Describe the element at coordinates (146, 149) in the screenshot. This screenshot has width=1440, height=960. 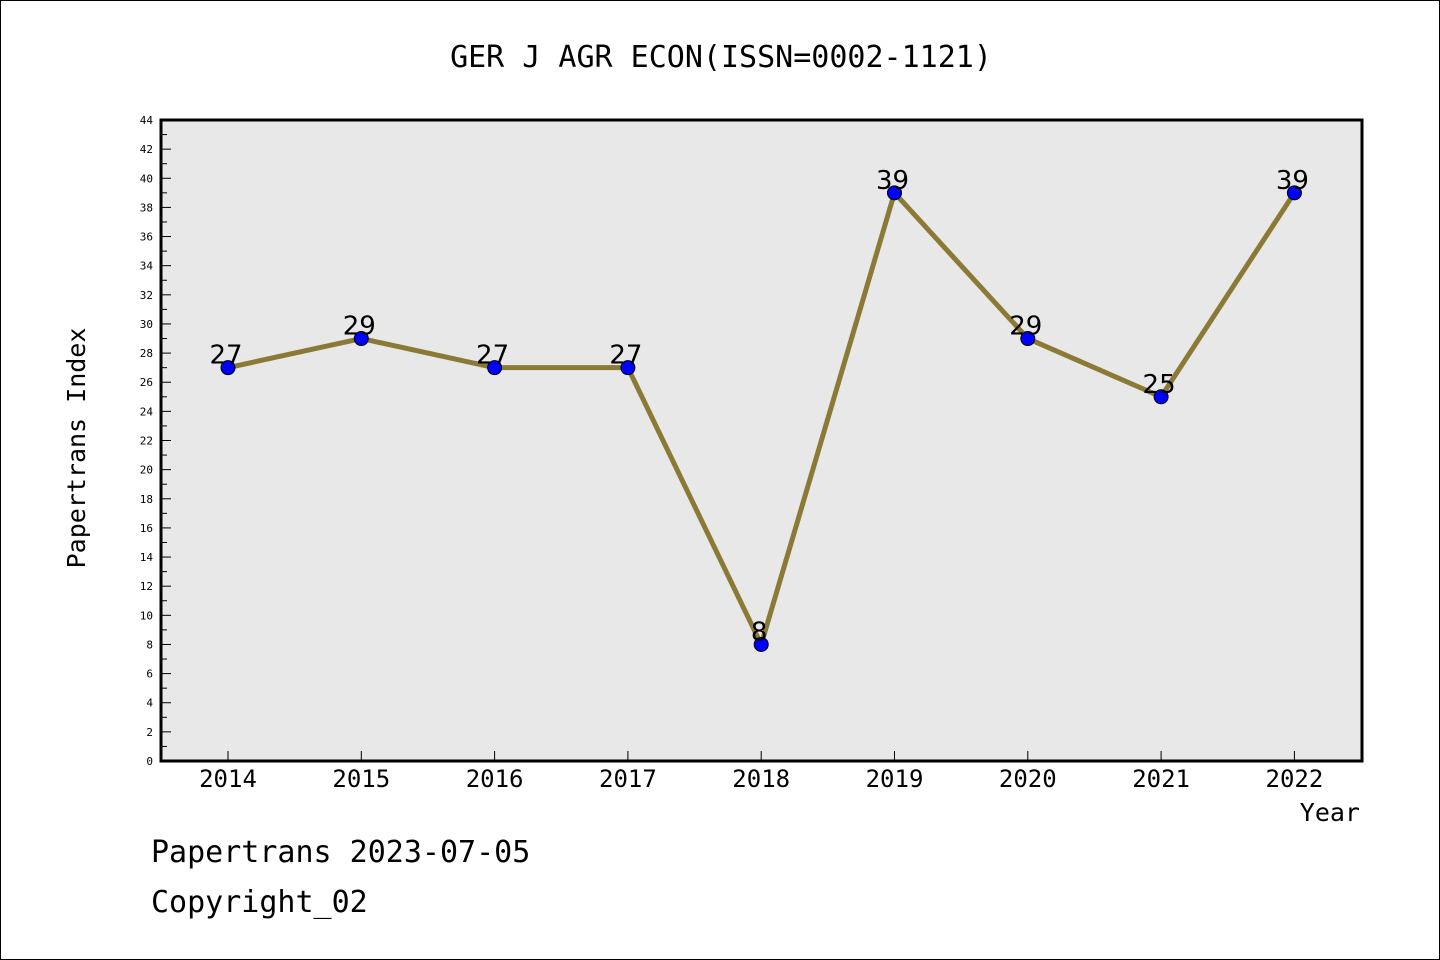
I see `y-tick-label: 42` at that location.